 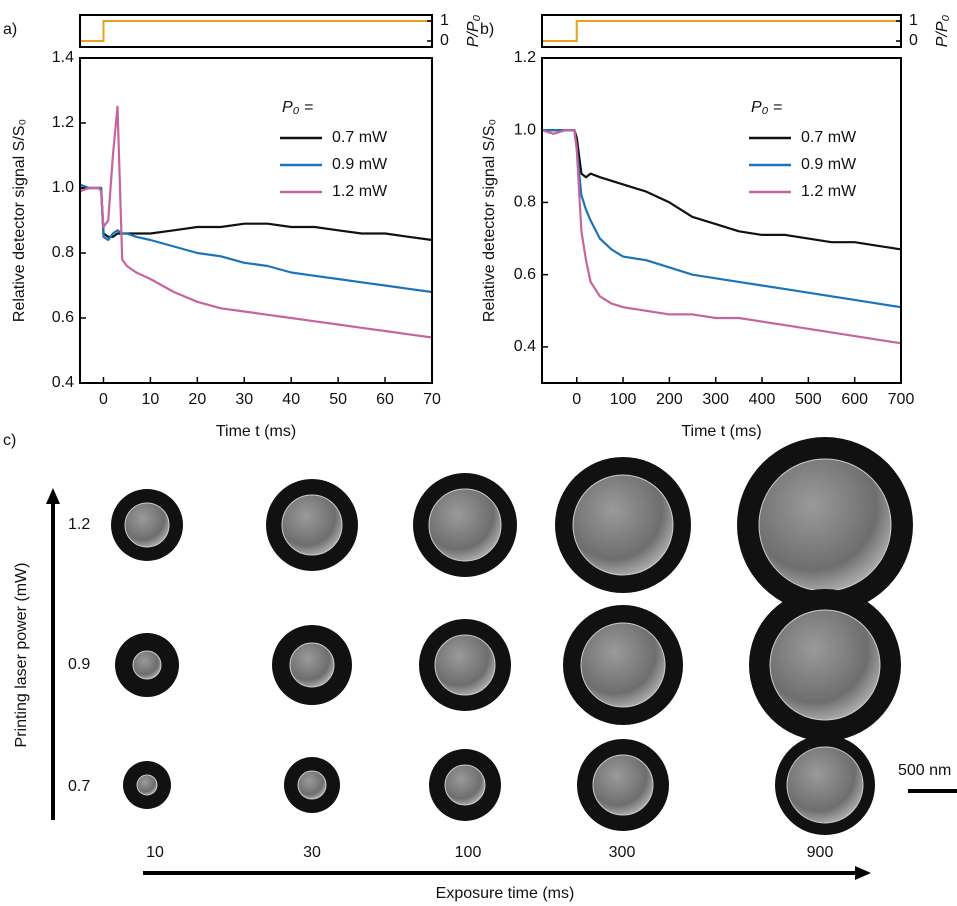 I want to click on panel-label: b), so click(x=487, y=29).